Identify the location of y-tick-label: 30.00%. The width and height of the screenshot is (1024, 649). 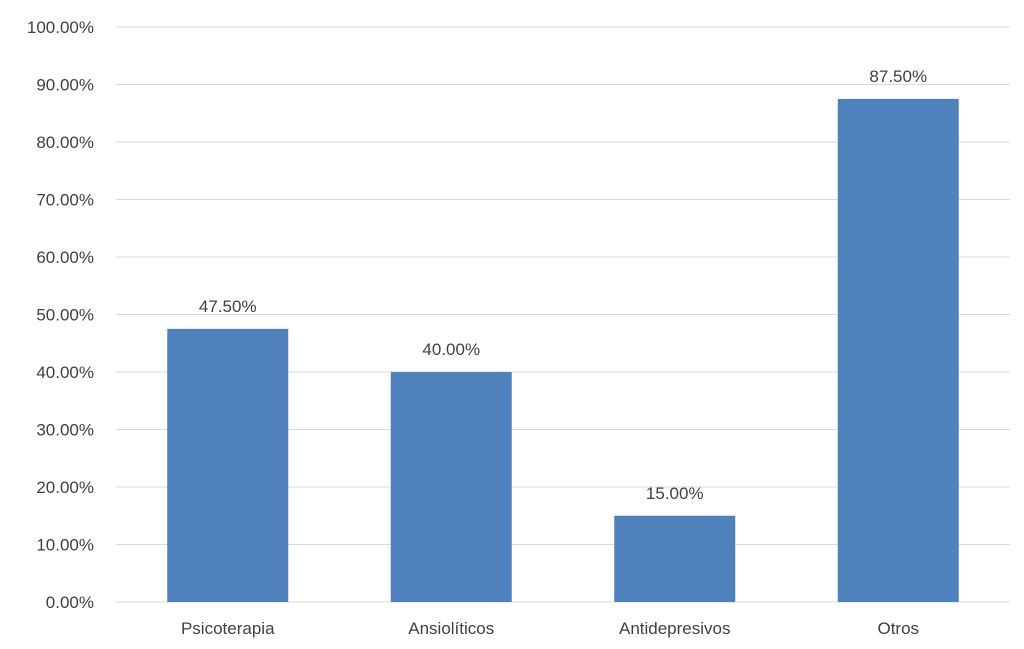
(65, 430).